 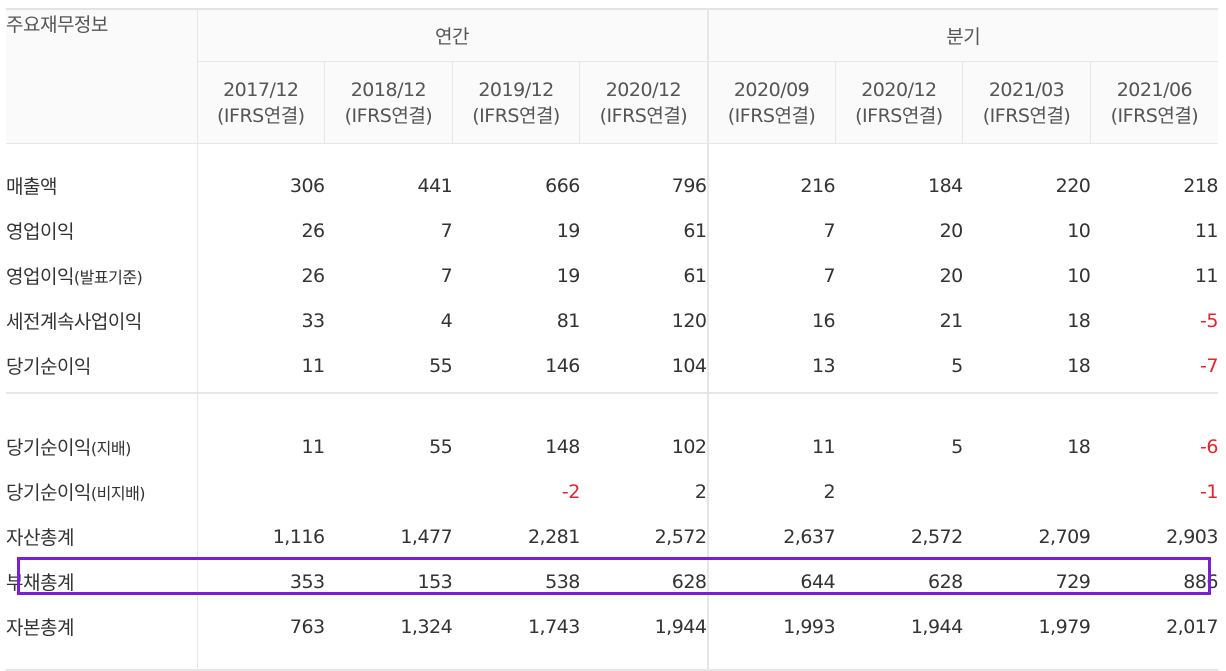 What do you see at coordinates (644, 446) in the screenshot?
I see `value-cell: 102` at bounding box center [644, 446].